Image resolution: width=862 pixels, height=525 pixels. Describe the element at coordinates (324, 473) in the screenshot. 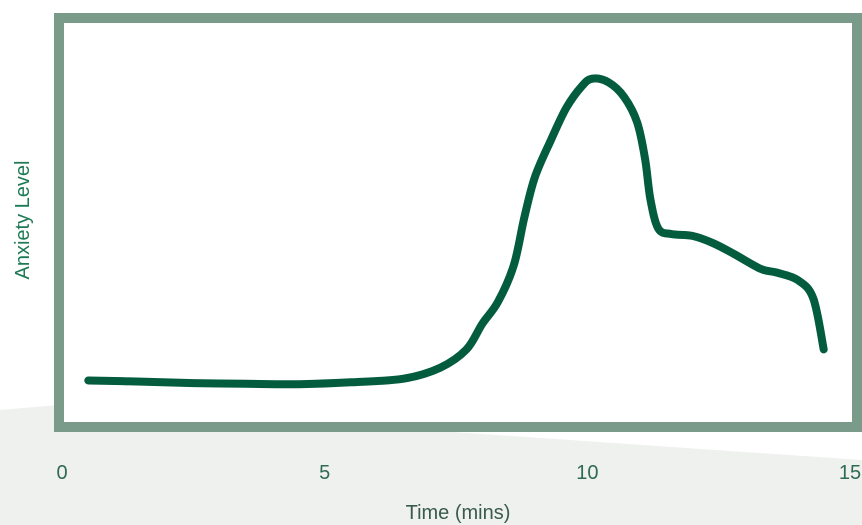

I see `x-tick-label: 5` at that location.